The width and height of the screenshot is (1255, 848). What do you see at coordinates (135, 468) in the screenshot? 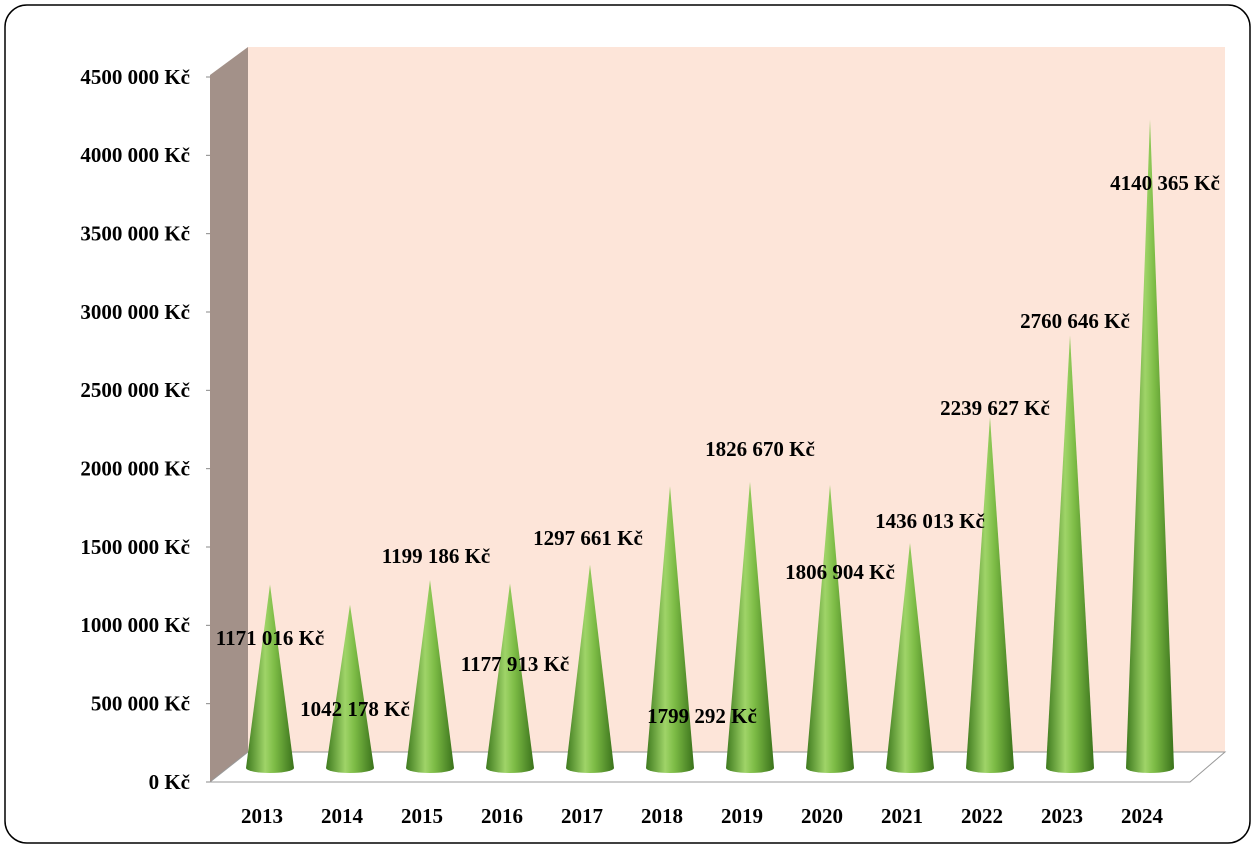
I see `y-tick-label: 2000 000 Kč` at bounding box center [135, 468].